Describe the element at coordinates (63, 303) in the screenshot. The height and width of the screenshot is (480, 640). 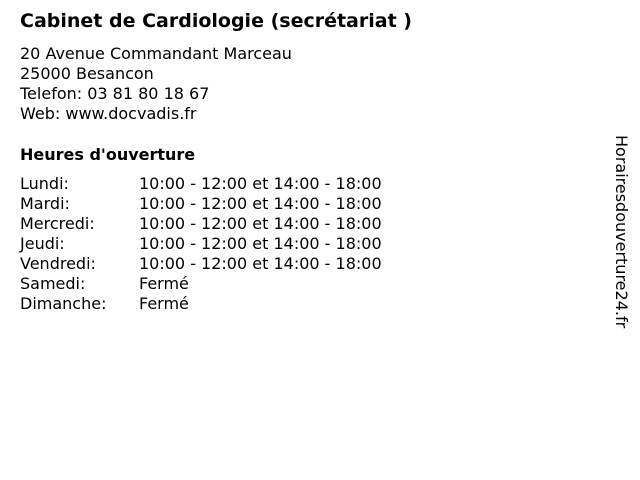
I see `day-label: Dimanche:` at that location.